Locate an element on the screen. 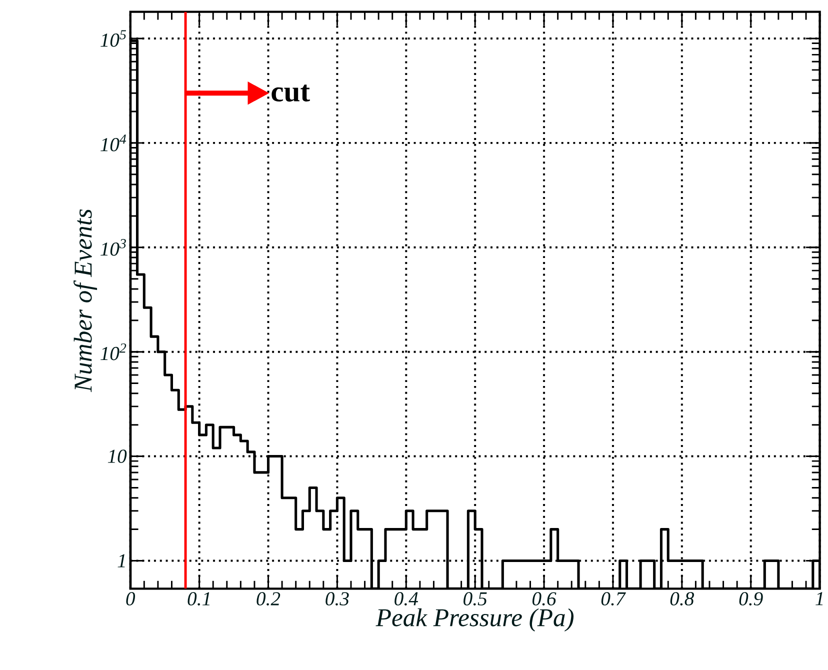  x-tick-label: 0.8 is located at coordinates (682, 599).